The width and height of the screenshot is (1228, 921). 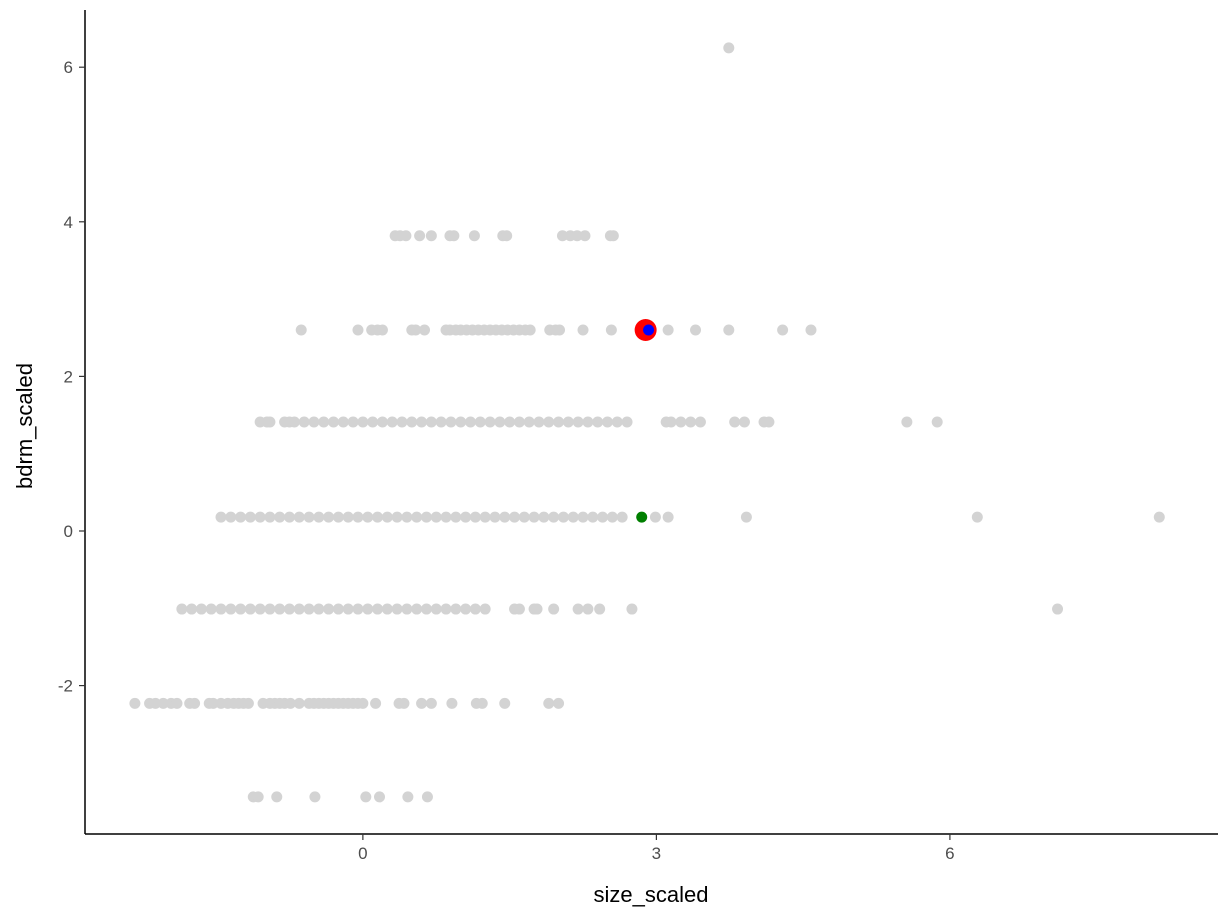 What do you see at coordinates (68, 222) in the screenshot?
I see `y-tick-label: 4` at bounding box center [68, 222].